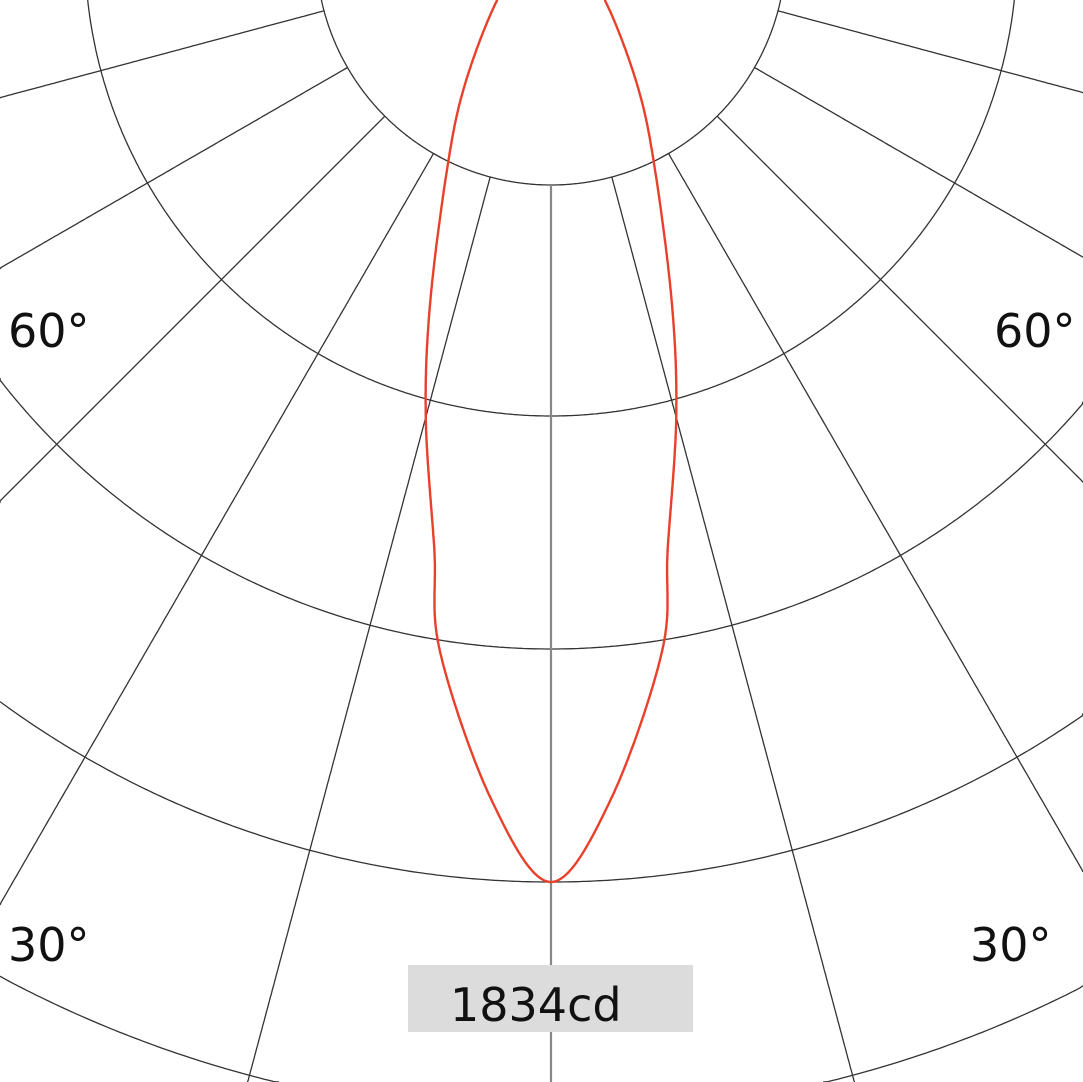  Describe the element at coordinates (193, 309) in the screenshot. I see `radial-line--45` at that location.